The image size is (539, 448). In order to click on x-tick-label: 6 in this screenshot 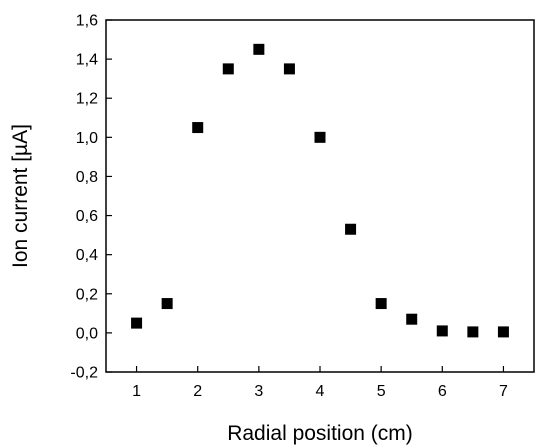, I will do `click(442, 391)`.